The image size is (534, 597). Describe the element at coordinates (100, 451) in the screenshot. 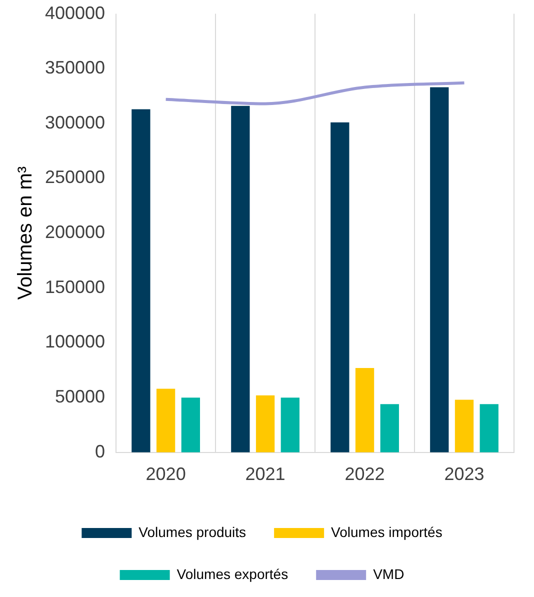

I see `y-tick-label: 0` at that location.